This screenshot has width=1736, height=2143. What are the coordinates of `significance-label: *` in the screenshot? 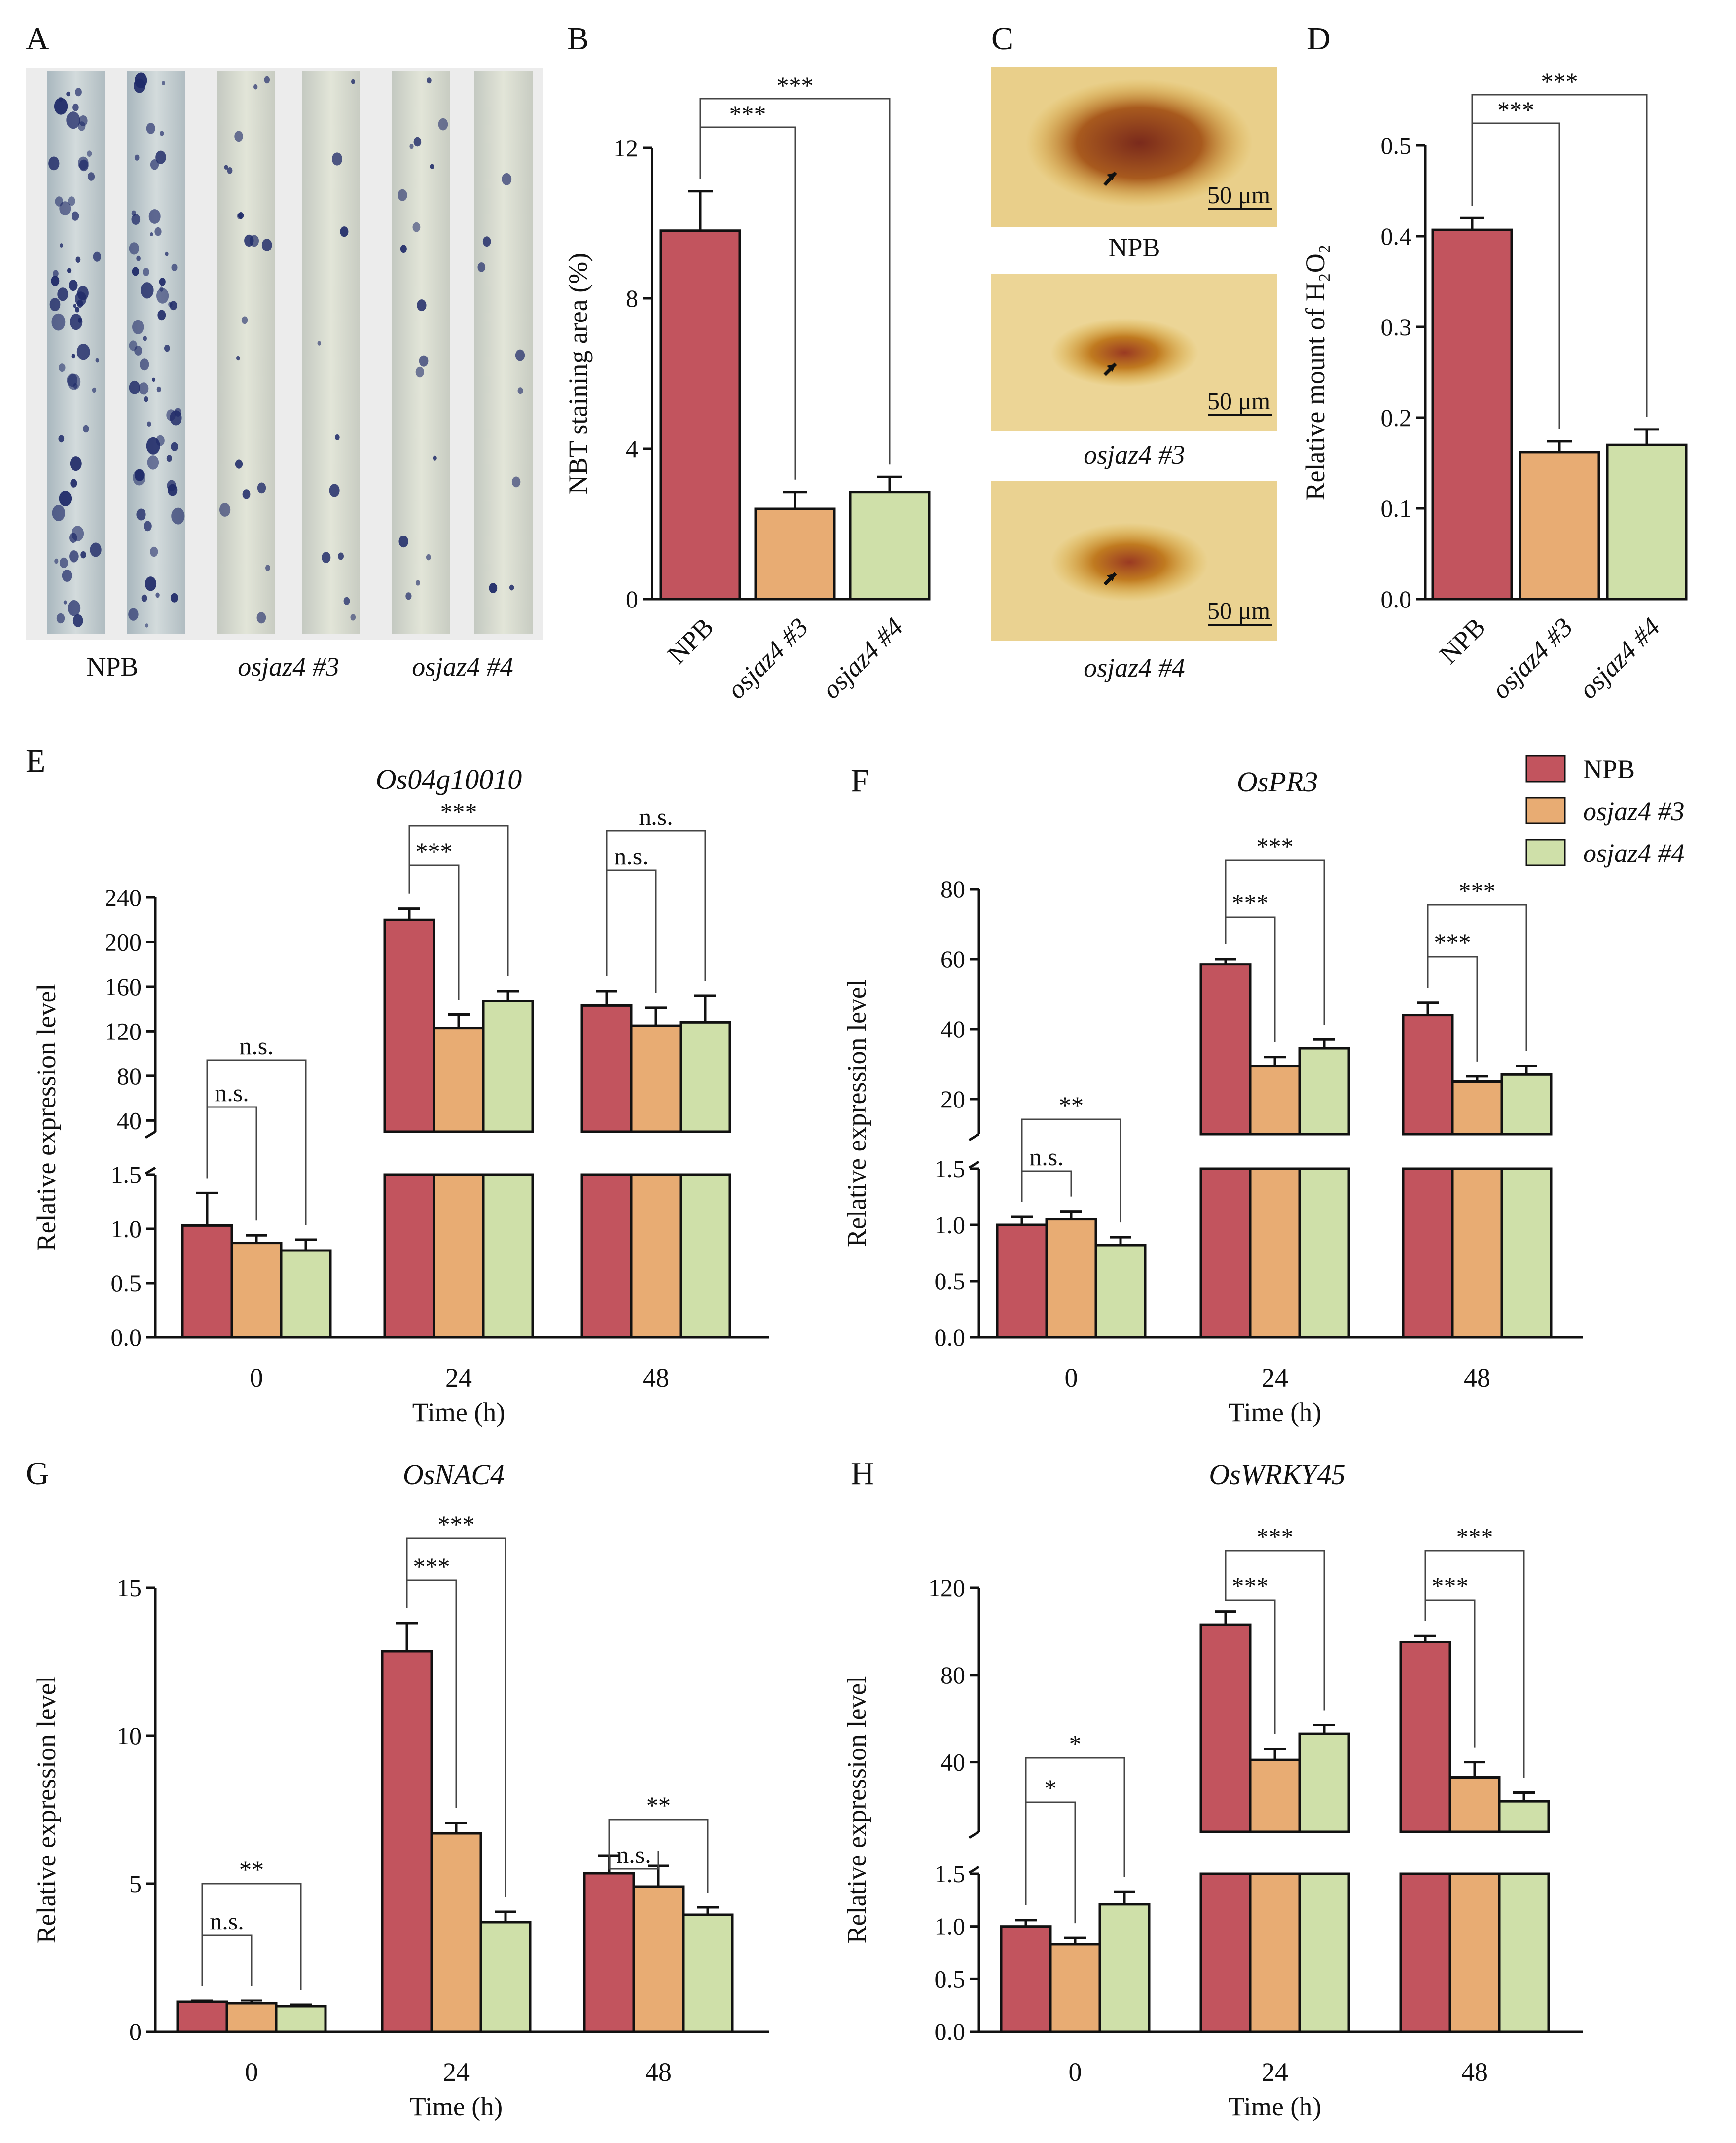 It's located at (1051, 1788).